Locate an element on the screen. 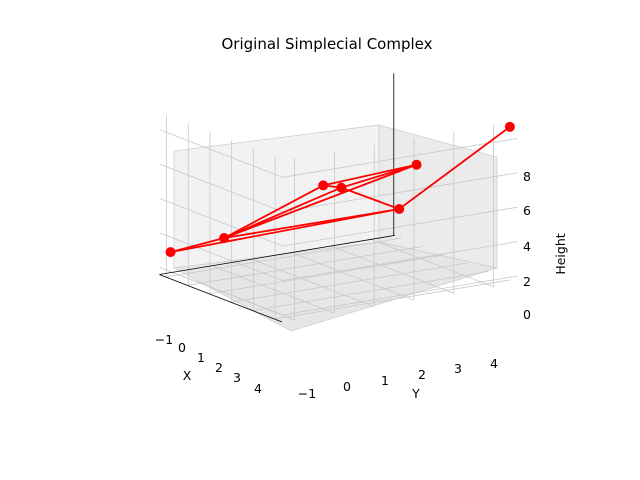 This screenshot has width=640, height=480. x-tick-label: −1 is located at coordinates (164, 339).